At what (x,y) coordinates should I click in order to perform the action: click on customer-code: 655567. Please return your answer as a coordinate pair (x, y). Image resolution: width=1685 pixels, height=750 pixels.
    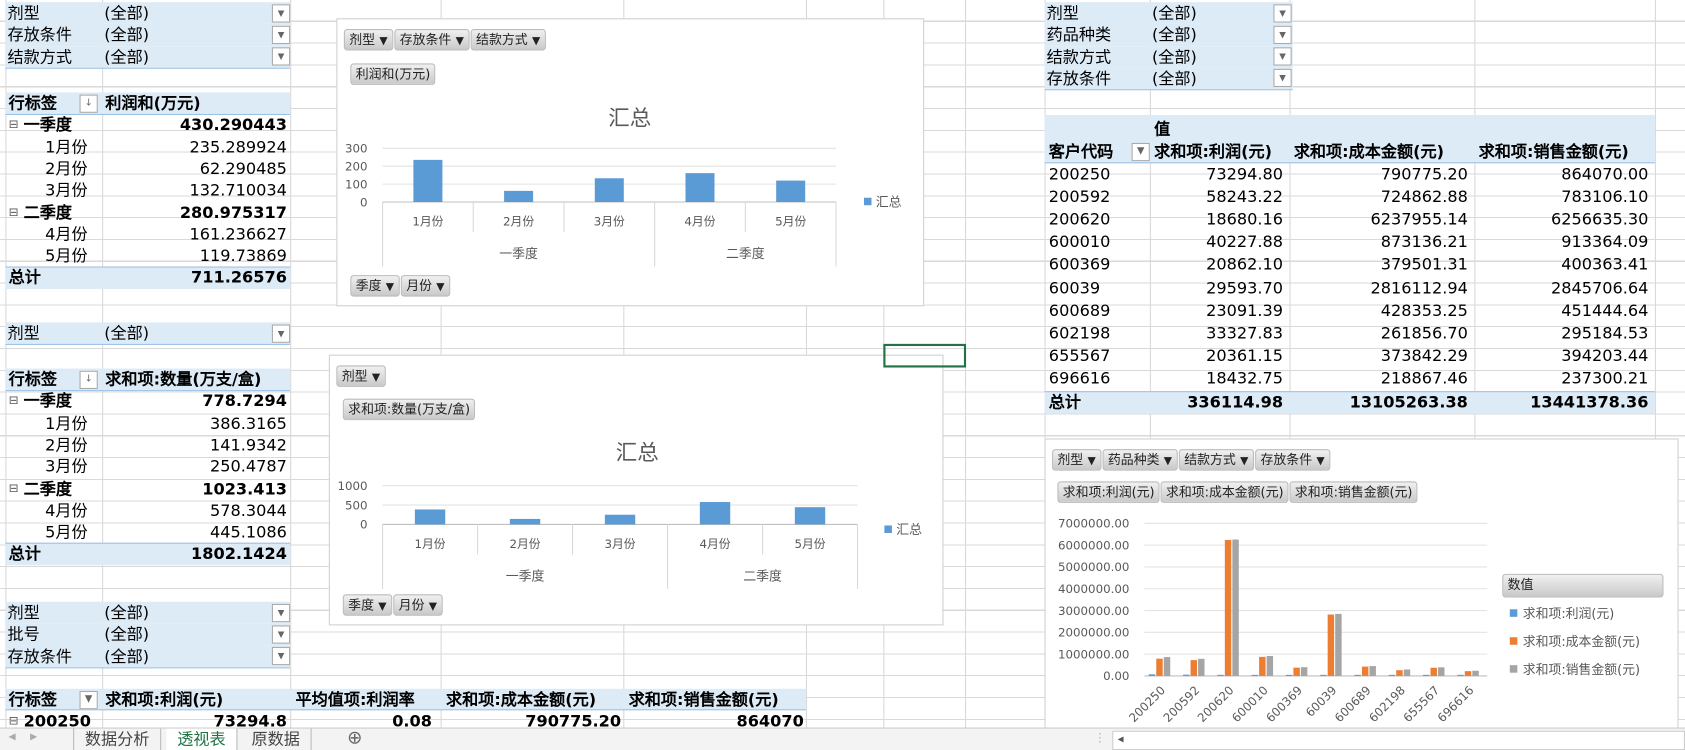
    Looking at the image, I should click on (1079, 355).